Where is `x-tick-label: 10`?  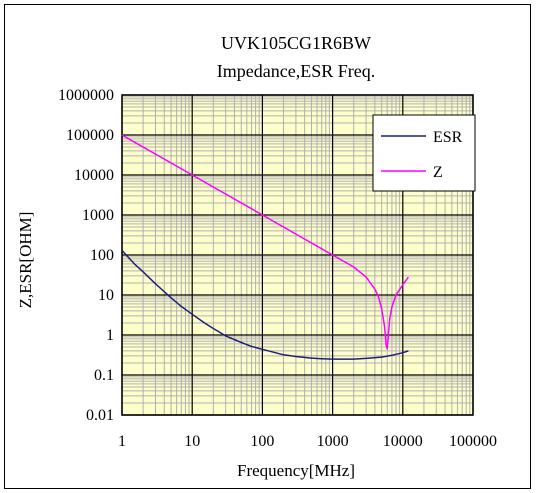
x-tick-label: 10 is located at coordinates (192, 441).